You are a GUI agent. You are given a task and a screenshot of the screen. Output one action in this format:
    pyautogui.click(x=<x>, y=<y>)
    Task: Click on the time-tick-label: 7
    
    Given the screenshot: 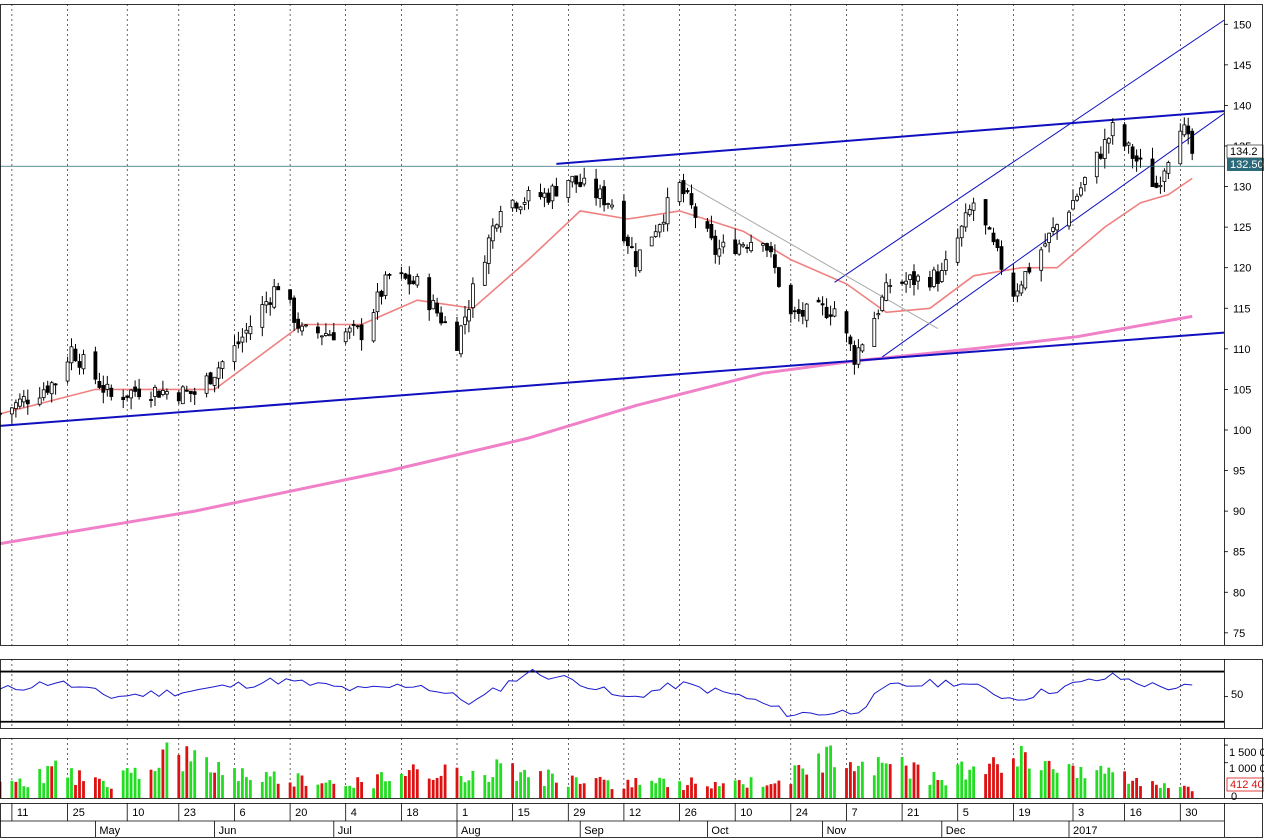 What is the action you would take?
    pyautogui.click(x=855, y=813)
    